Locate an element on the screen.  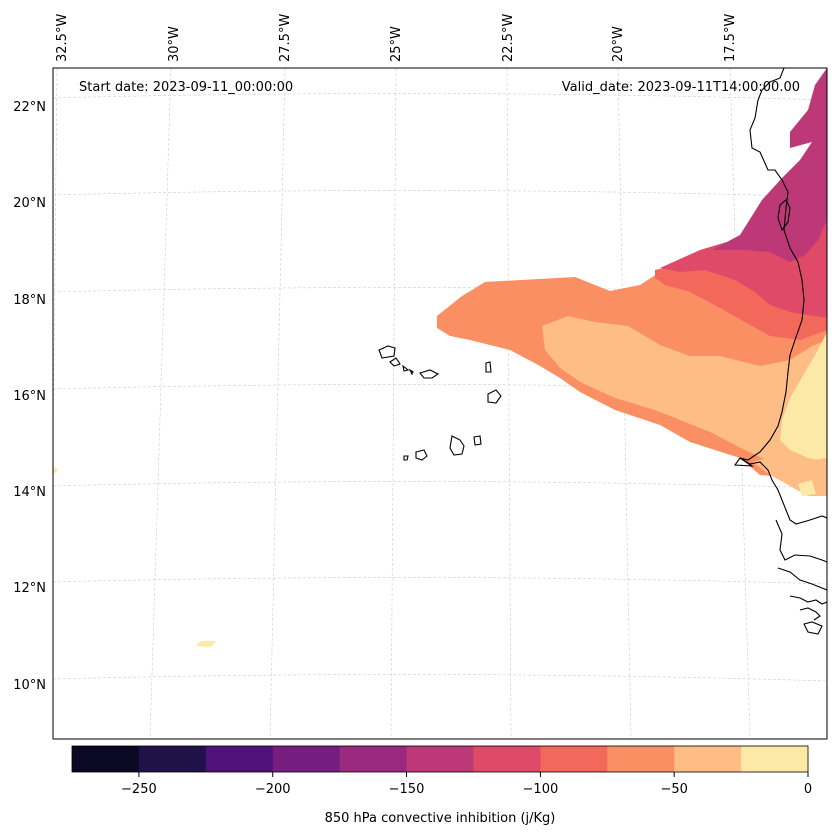
lon-label: 30°W is located at coordinates (174, 44).